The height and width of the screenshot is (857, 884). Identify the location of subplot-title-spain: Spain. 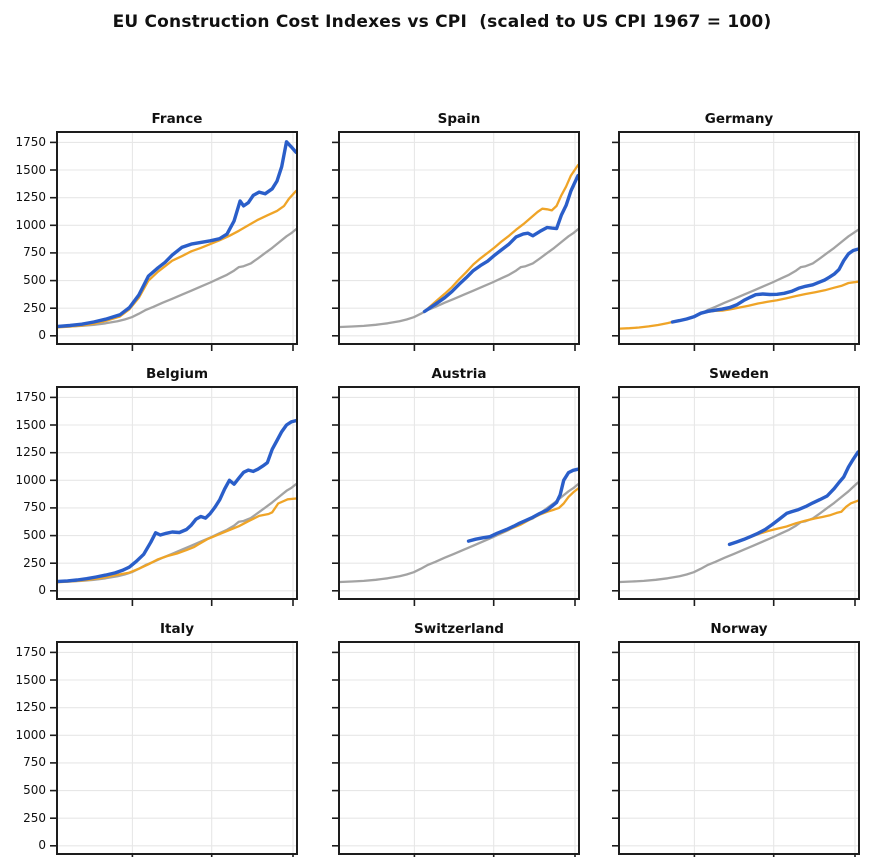
(459, 119).